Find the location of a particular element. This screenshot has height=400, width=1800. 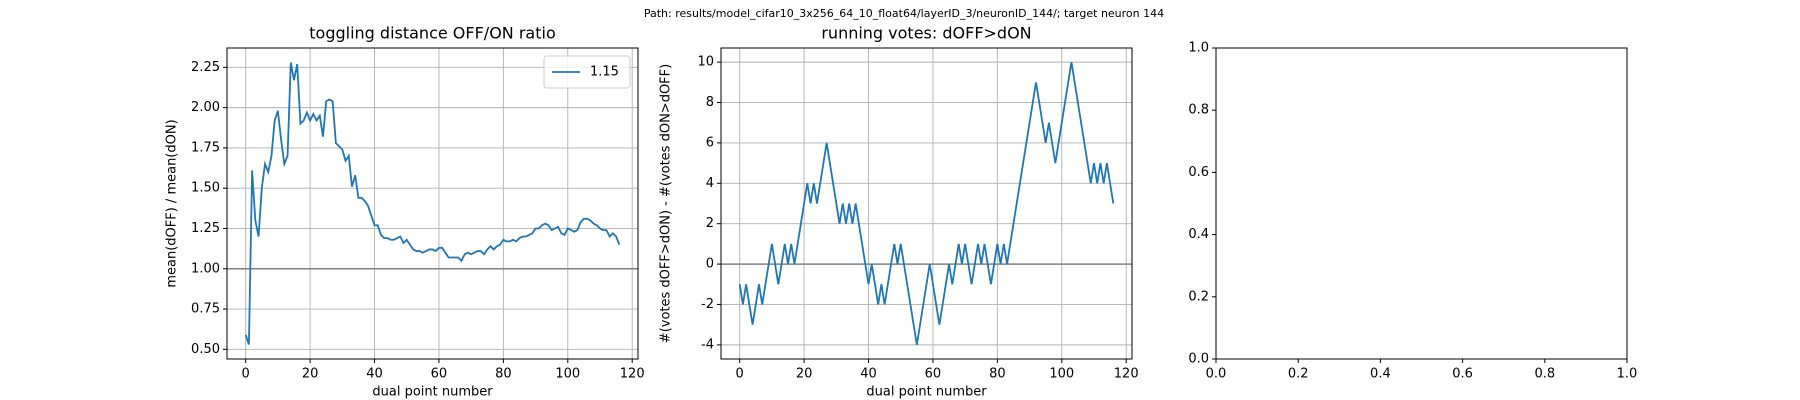

y-tick-label: 0.4 is located at coordinates (1198, 234).